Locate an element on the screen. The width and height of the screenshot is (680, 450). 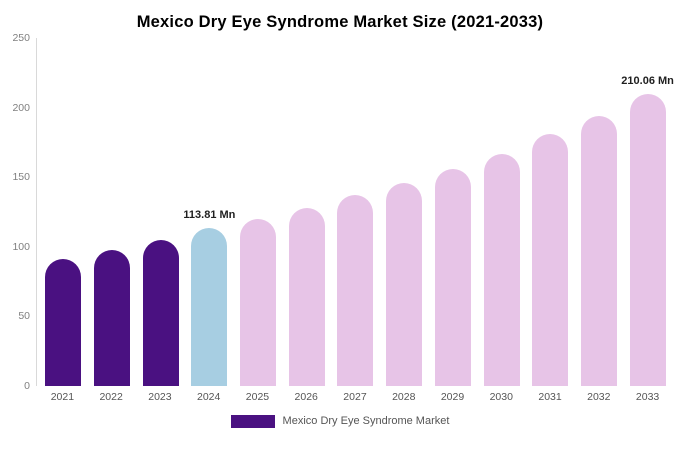
bar-2021 is located at coordinates (63, 322).